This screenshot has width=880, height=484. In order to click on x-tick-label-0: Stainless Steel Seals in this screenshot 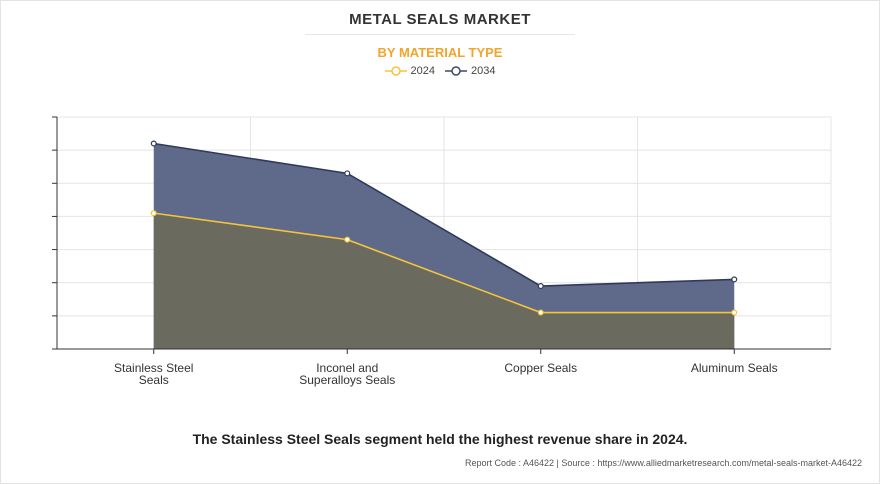, I will do `click(153, 374)`.